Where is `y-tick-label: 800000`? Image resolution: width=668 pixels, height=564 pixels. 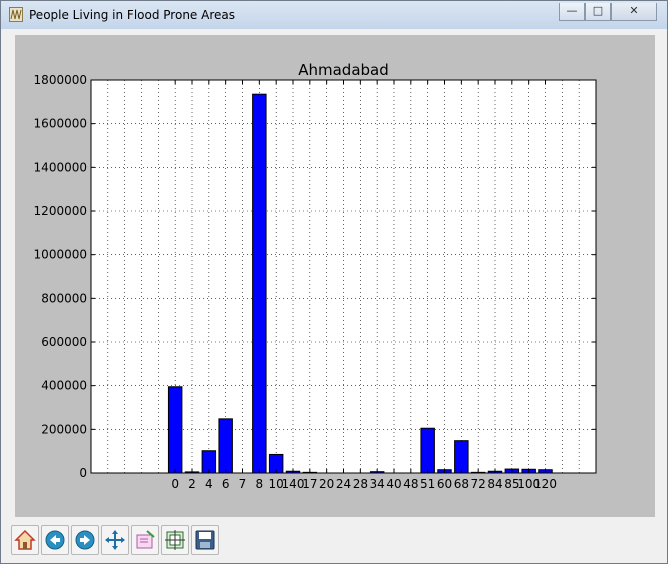
y-tick-label: 800000 is located at coordinates (64, 298).